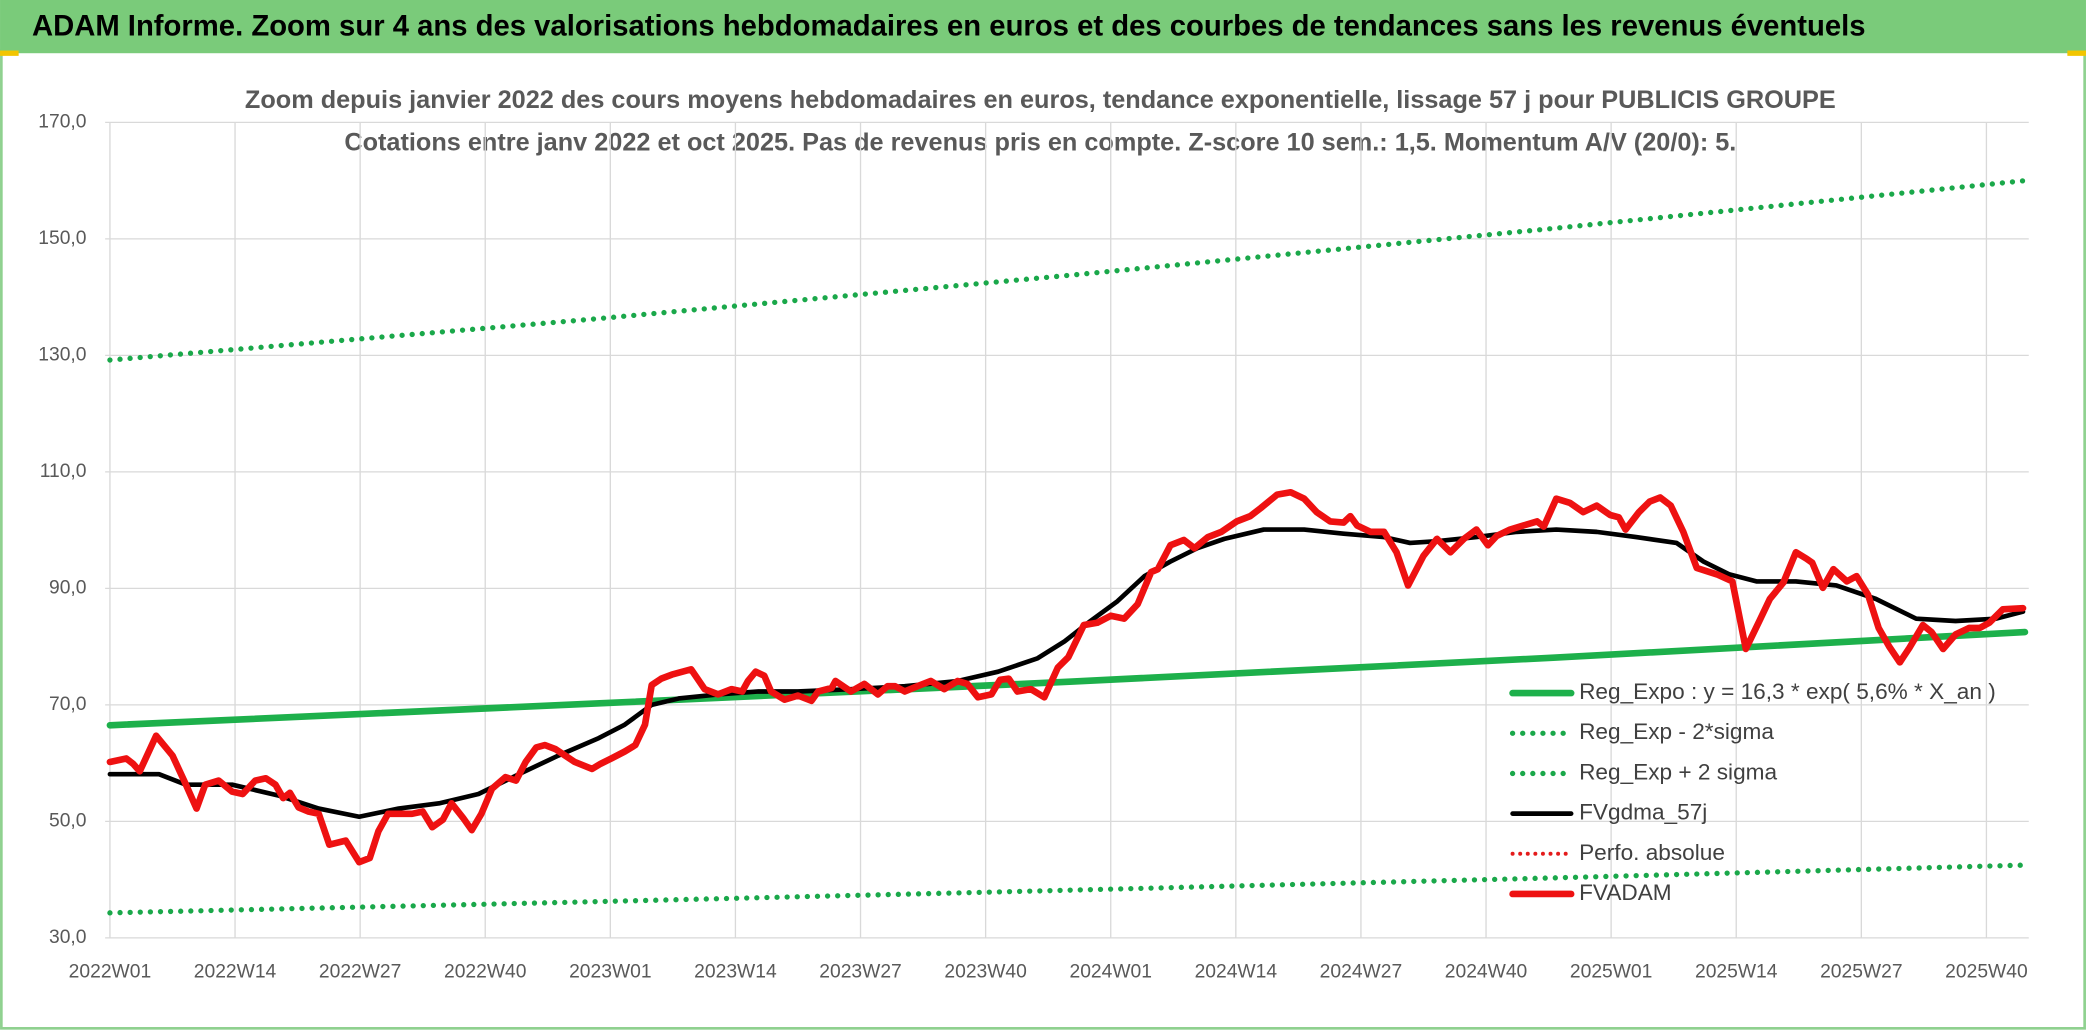 The image size is (2086, 1031). I want to click on x-tick-label: 2025W40, so click(1986, 972).